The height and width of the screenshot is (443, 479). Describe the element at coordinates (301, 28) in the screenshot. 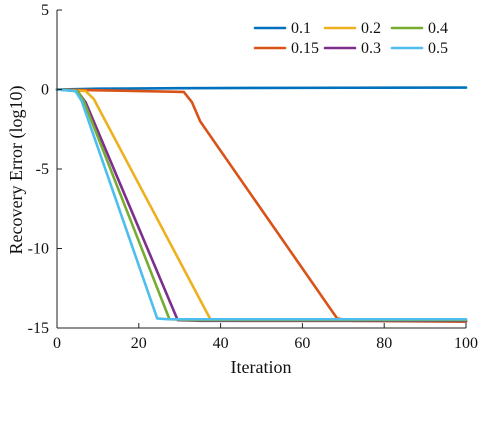

I see `legend-label: 0.1` at that location.